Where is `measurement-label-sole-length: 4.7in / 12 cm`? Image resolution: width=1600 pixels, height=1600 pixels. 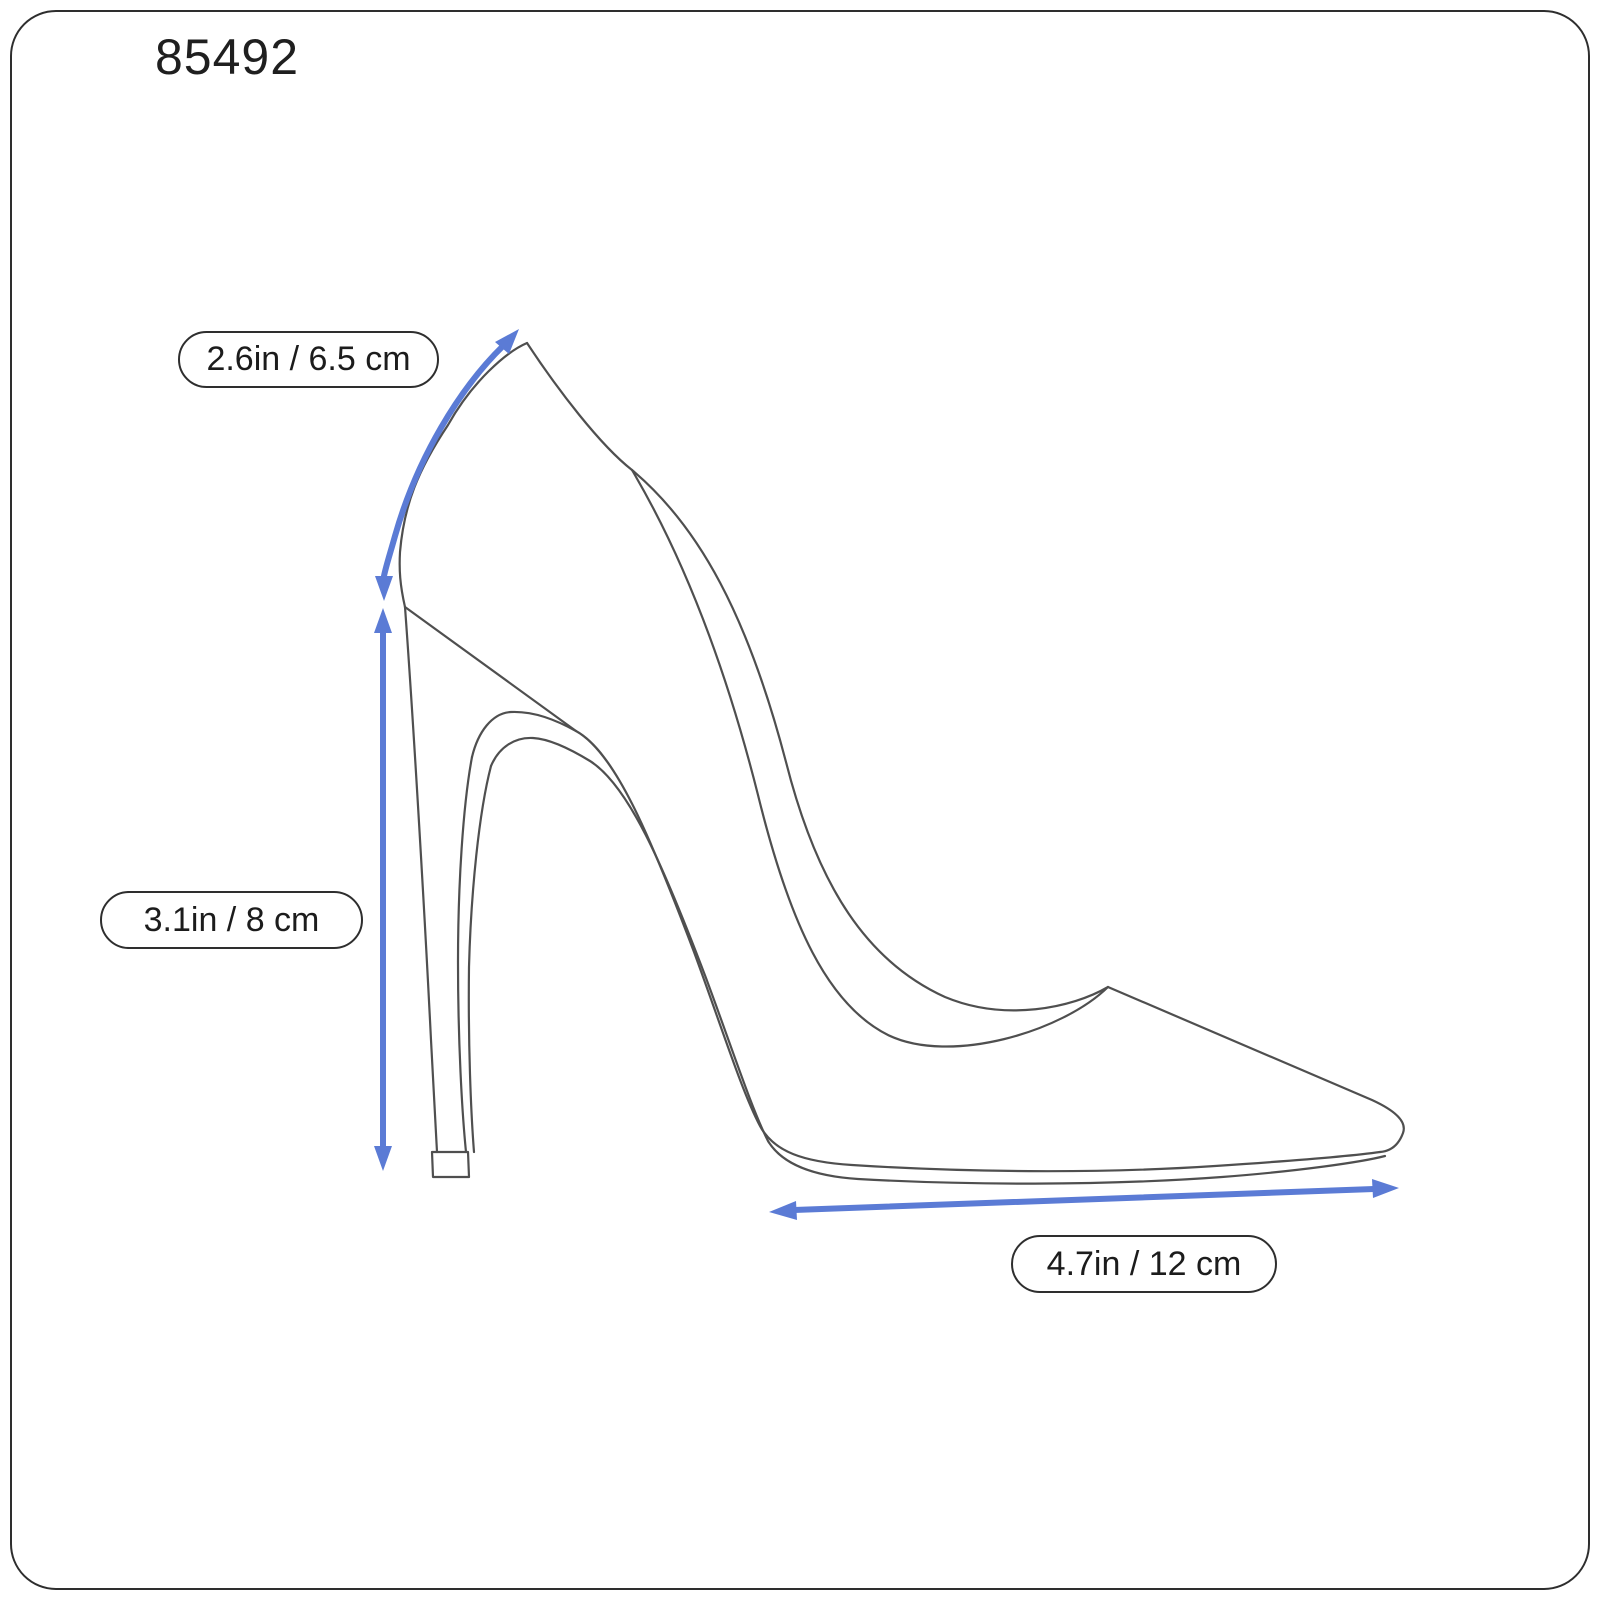
measurement-label-sole-length: 4.7in / 12 cm is located at coordinates (1144, 1264).